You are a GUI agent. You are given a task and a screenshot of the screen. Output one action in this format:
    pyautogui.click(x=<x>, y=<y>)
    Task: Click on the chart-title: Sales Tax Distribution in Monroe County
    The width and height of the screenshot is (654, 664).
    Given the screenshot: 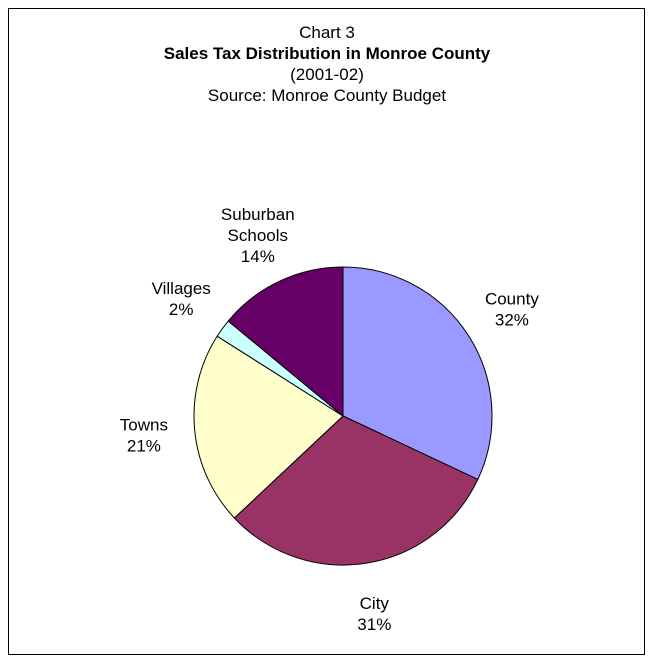 What is the action you would take?
    pyautogui.click(x=327, y=53)
    